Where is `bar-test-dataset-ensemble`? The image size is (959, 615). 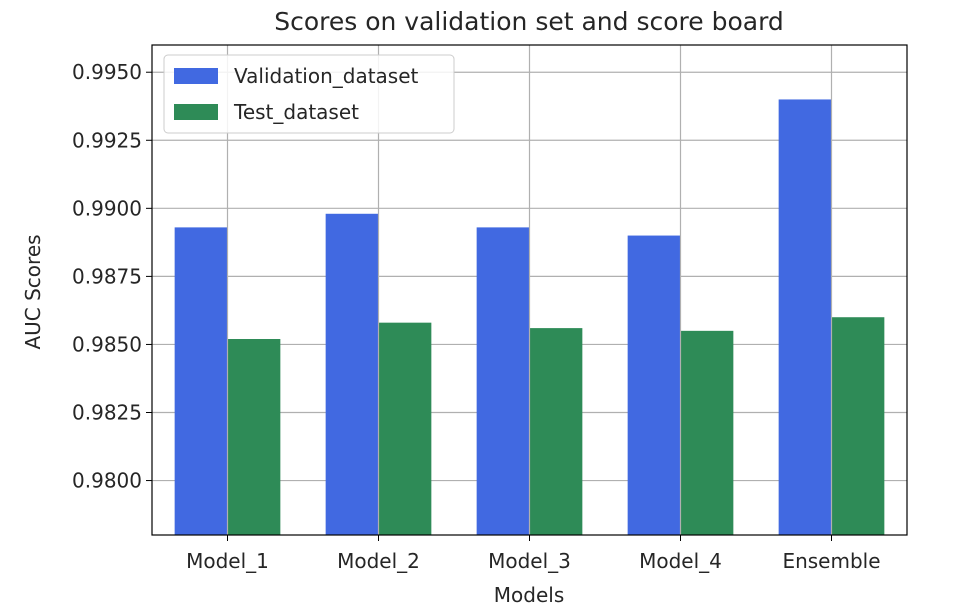 bar-test-dataset-ensemble is located at coordinates (858, 426).